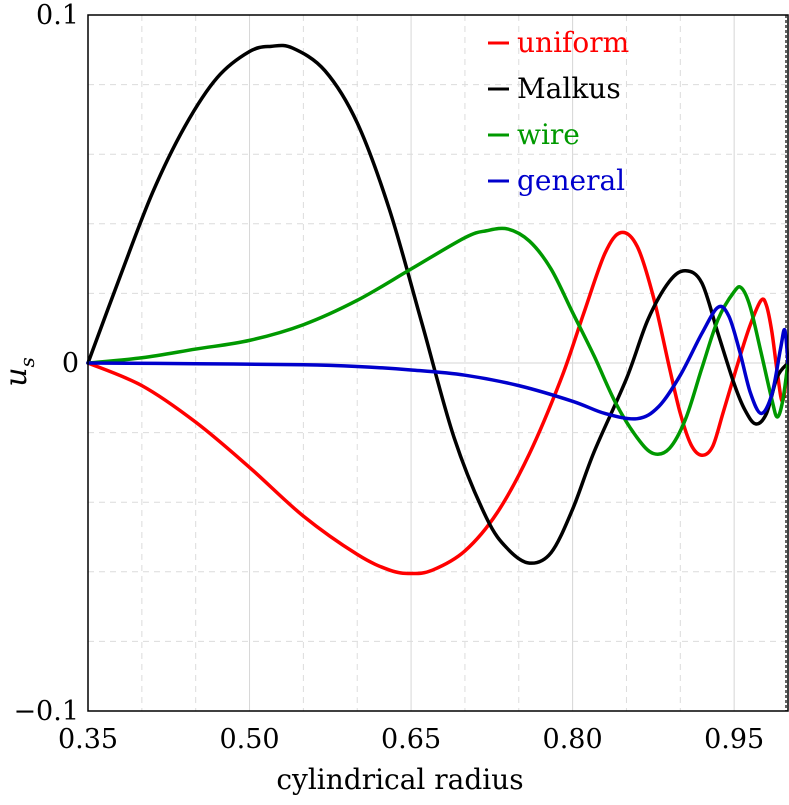  Describe the element at coordinates (411, 739) in the screenshot. I see `x-tick-label: 0.65` at that location.